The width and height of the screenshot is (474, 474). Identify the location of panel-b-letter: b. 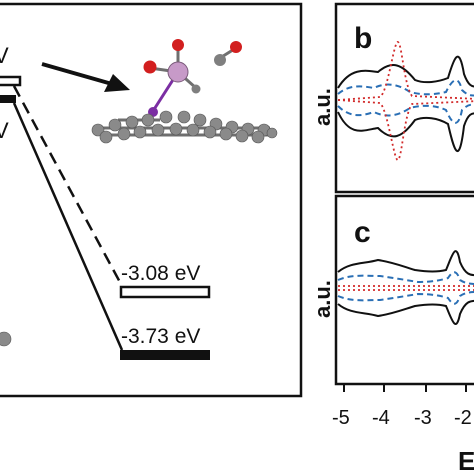
(363, 38).